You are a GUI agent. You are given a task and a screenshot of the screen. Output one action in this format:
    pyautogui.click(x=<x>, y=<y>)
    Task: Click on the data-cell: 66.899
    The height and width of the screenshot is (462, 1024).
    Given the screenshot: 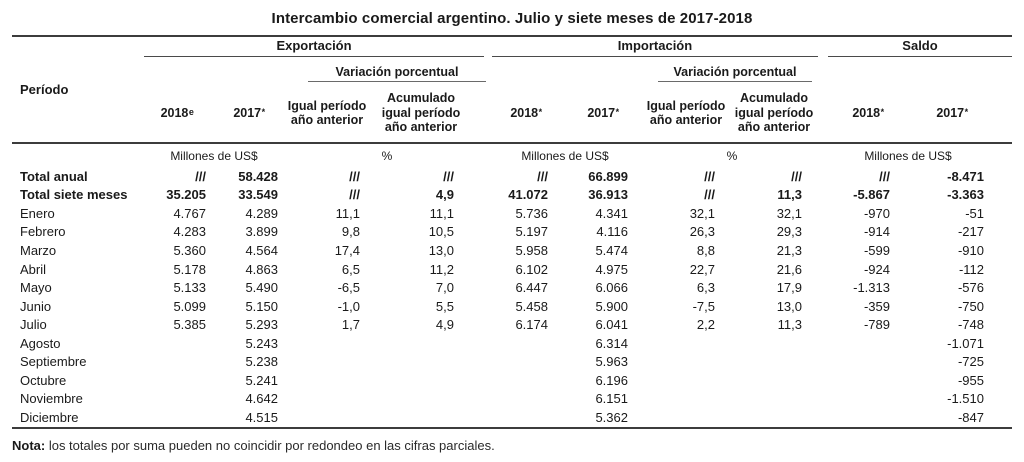 What is the action you would take?
    pyautogui.click(x=608, y=176)
    